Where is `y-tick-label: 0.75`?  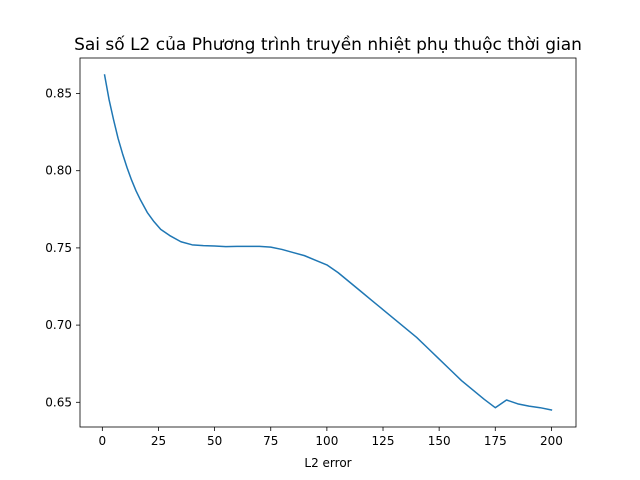 y-tick-label: 0.75 is located at coordinates (58, 248).